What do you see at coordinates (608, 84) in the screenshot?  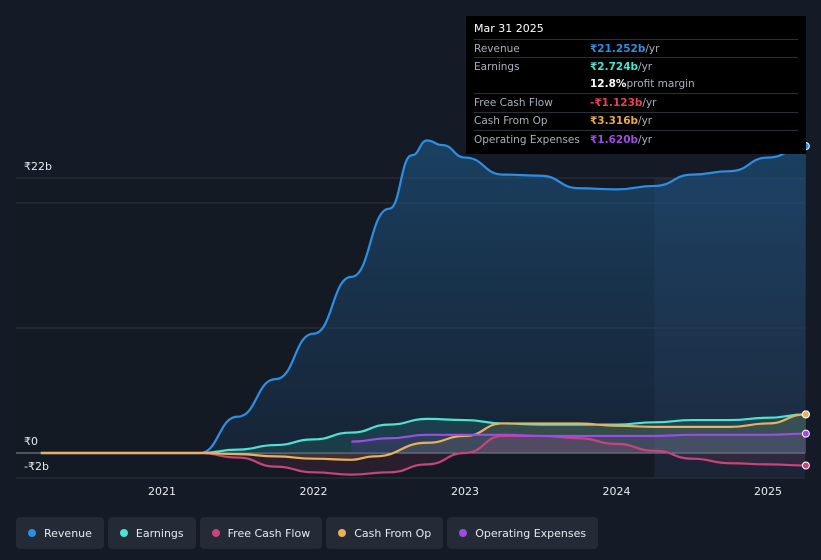 I see `tooltip-row-value: 12.8%` at bounding box center [608, 84].